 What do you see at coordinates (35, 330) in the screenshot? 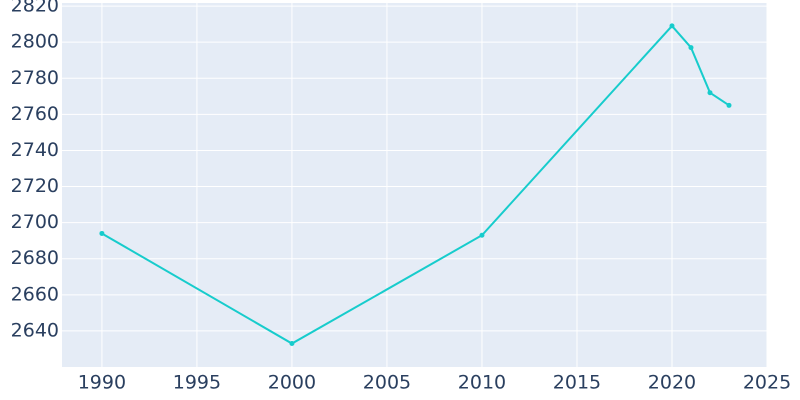
I see `y-tick-label: 2640` at bounding box center [35, 330].